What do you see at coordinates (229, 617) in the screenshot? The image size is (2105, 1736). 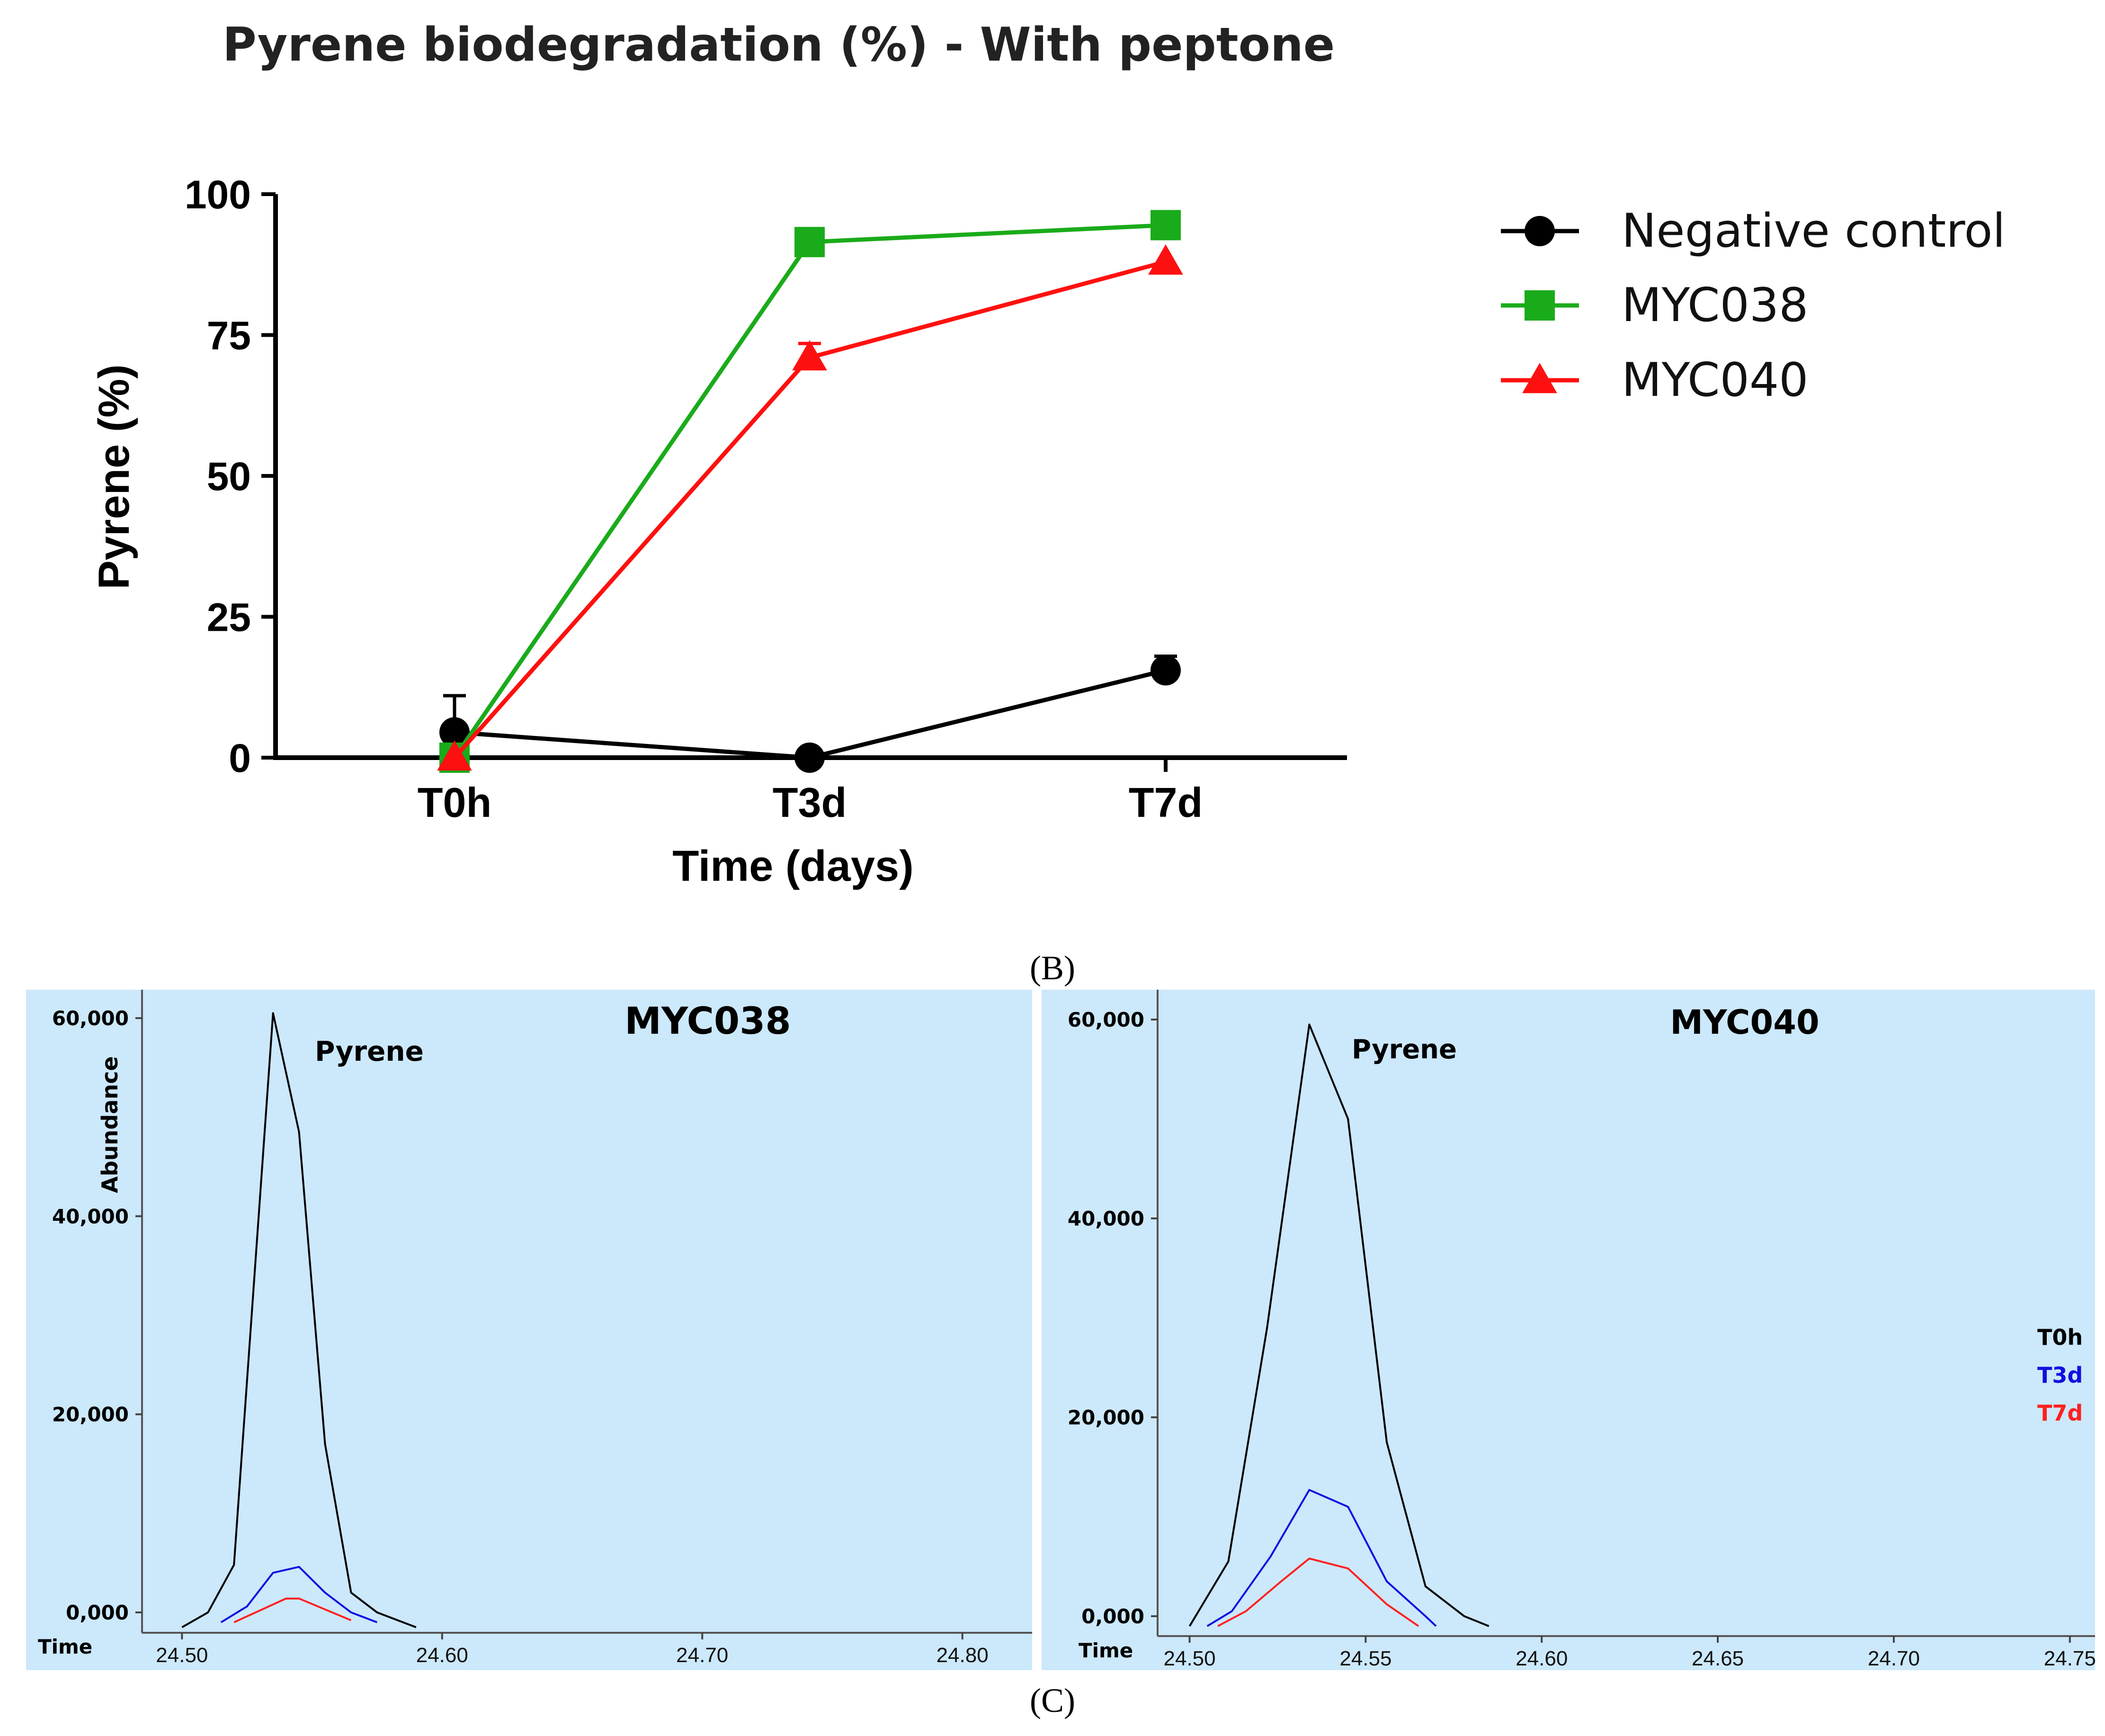 I see `y-tick-label: 25` at bounding box center [229, 617].